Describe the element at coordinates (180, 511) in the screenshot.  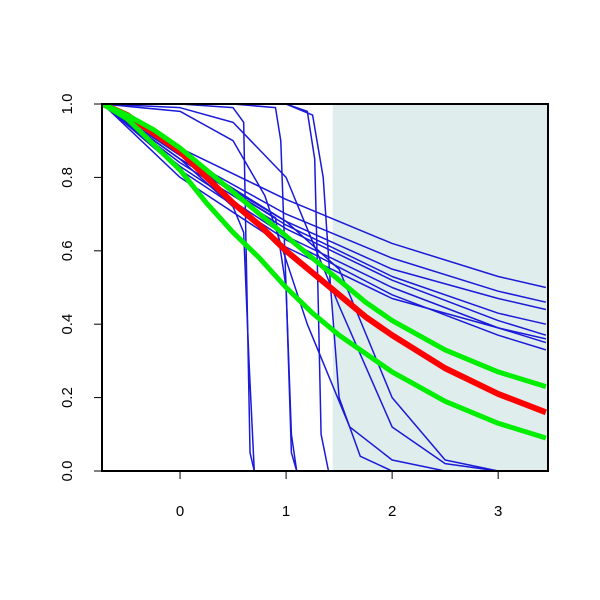
I see `x-tick-label: 0` at that location.